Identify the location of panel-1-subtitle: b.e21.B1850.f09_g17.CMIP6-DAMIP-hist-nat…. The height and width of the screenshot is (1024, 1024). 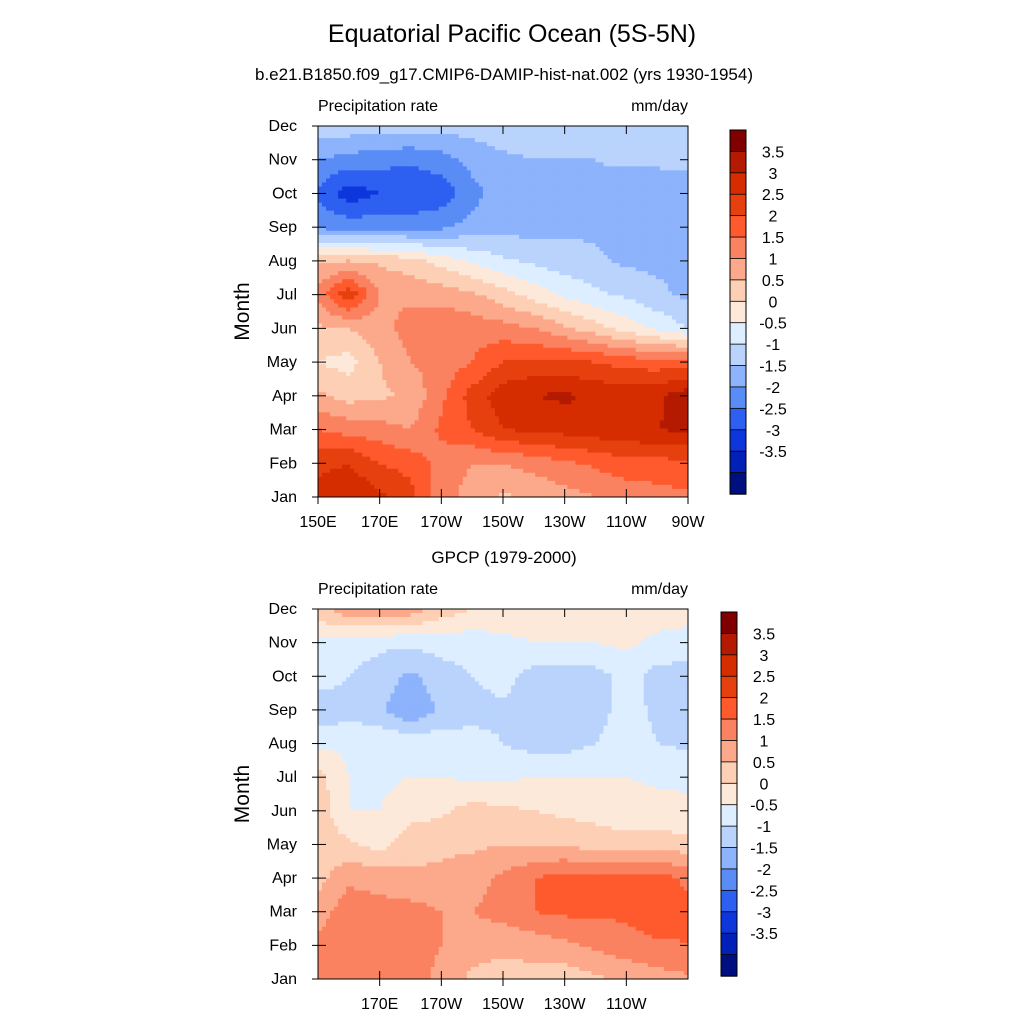
(504, 74).